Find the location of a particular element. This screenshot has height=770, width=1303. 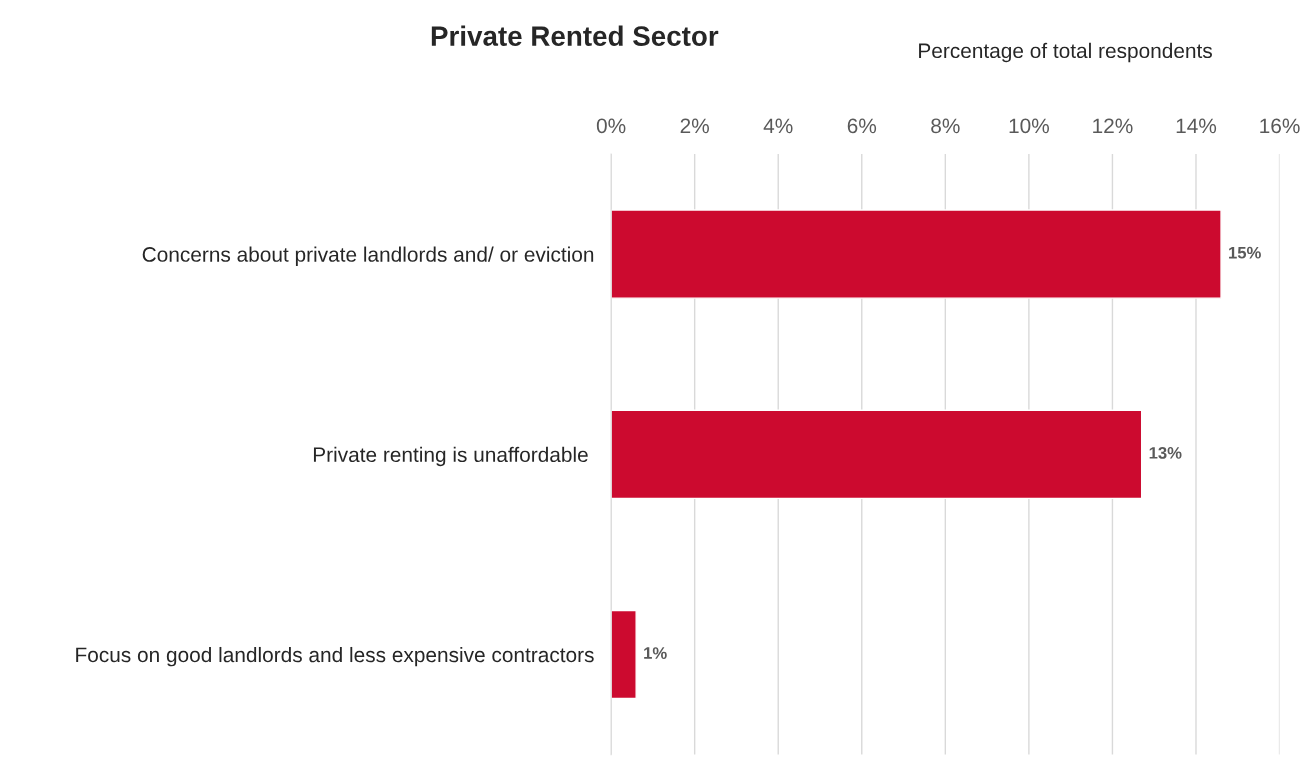

x-tick-label: 14% is located at coordinates (1196, 126).